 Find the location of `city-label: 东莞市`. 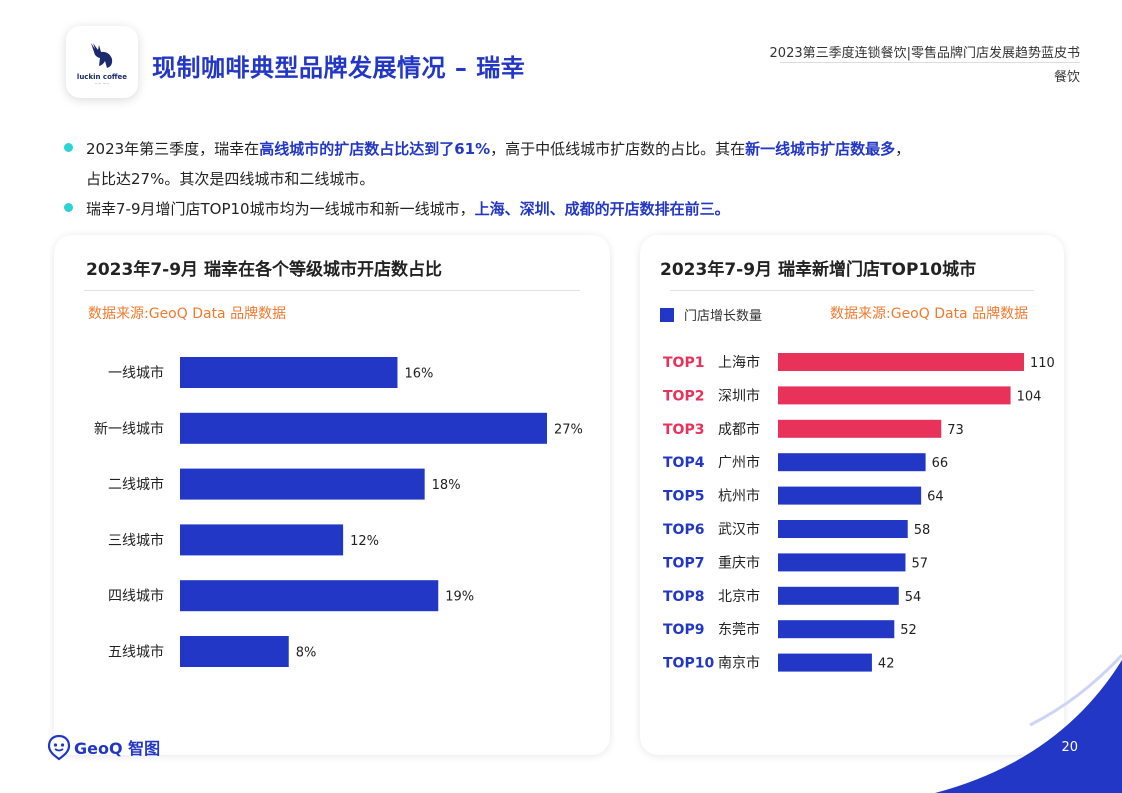

city-label: 东莞市 is located at coordinates (739, 629).